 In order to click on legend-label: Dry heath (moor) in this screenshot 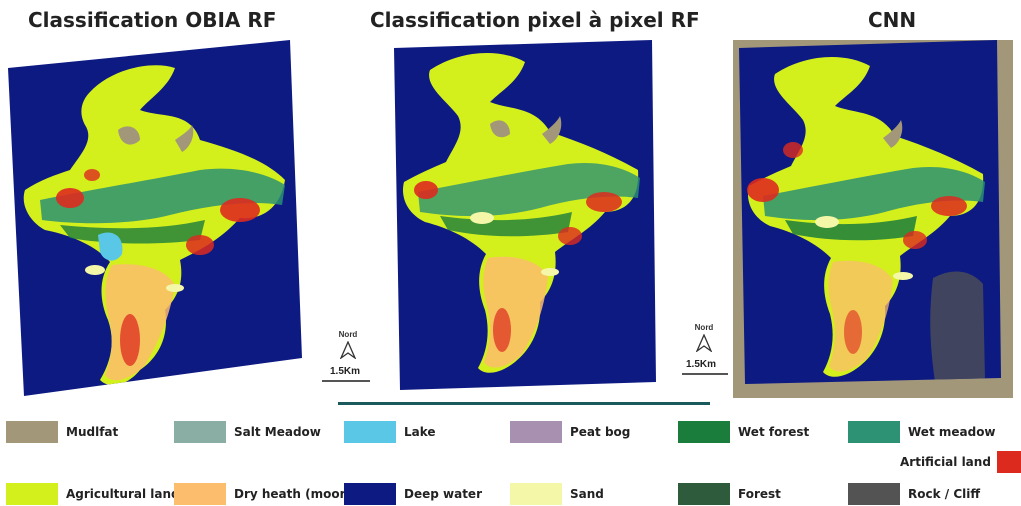, I will do `click(292, 494)`.